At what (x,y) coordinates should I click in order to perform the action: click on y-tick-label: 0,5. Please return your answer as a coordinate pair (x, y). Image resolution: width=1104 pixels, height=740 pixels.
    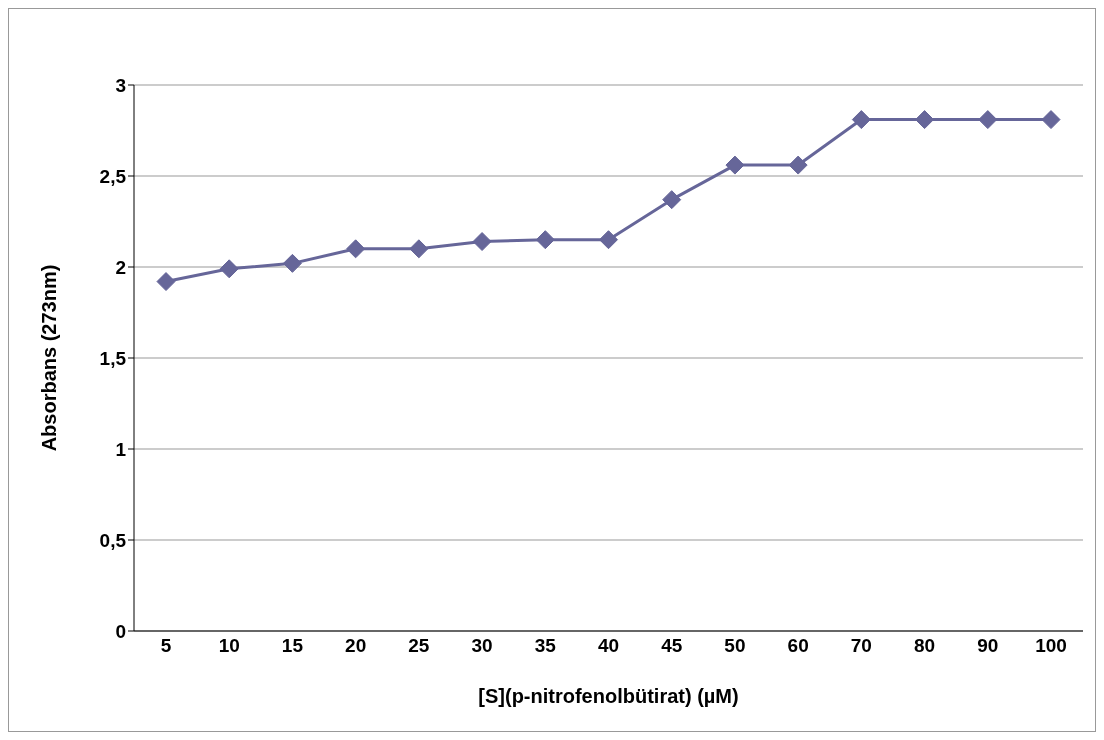
    Looking at the image, I should click on (113, 540).